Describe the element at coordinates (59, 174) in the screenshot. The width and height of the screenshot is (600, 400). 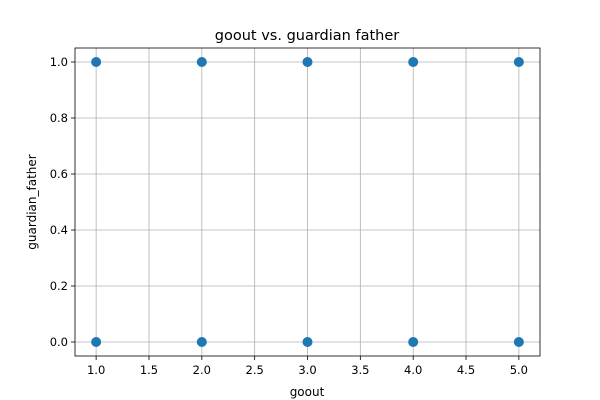
I see `y-tick-label: 0.6` at that location.